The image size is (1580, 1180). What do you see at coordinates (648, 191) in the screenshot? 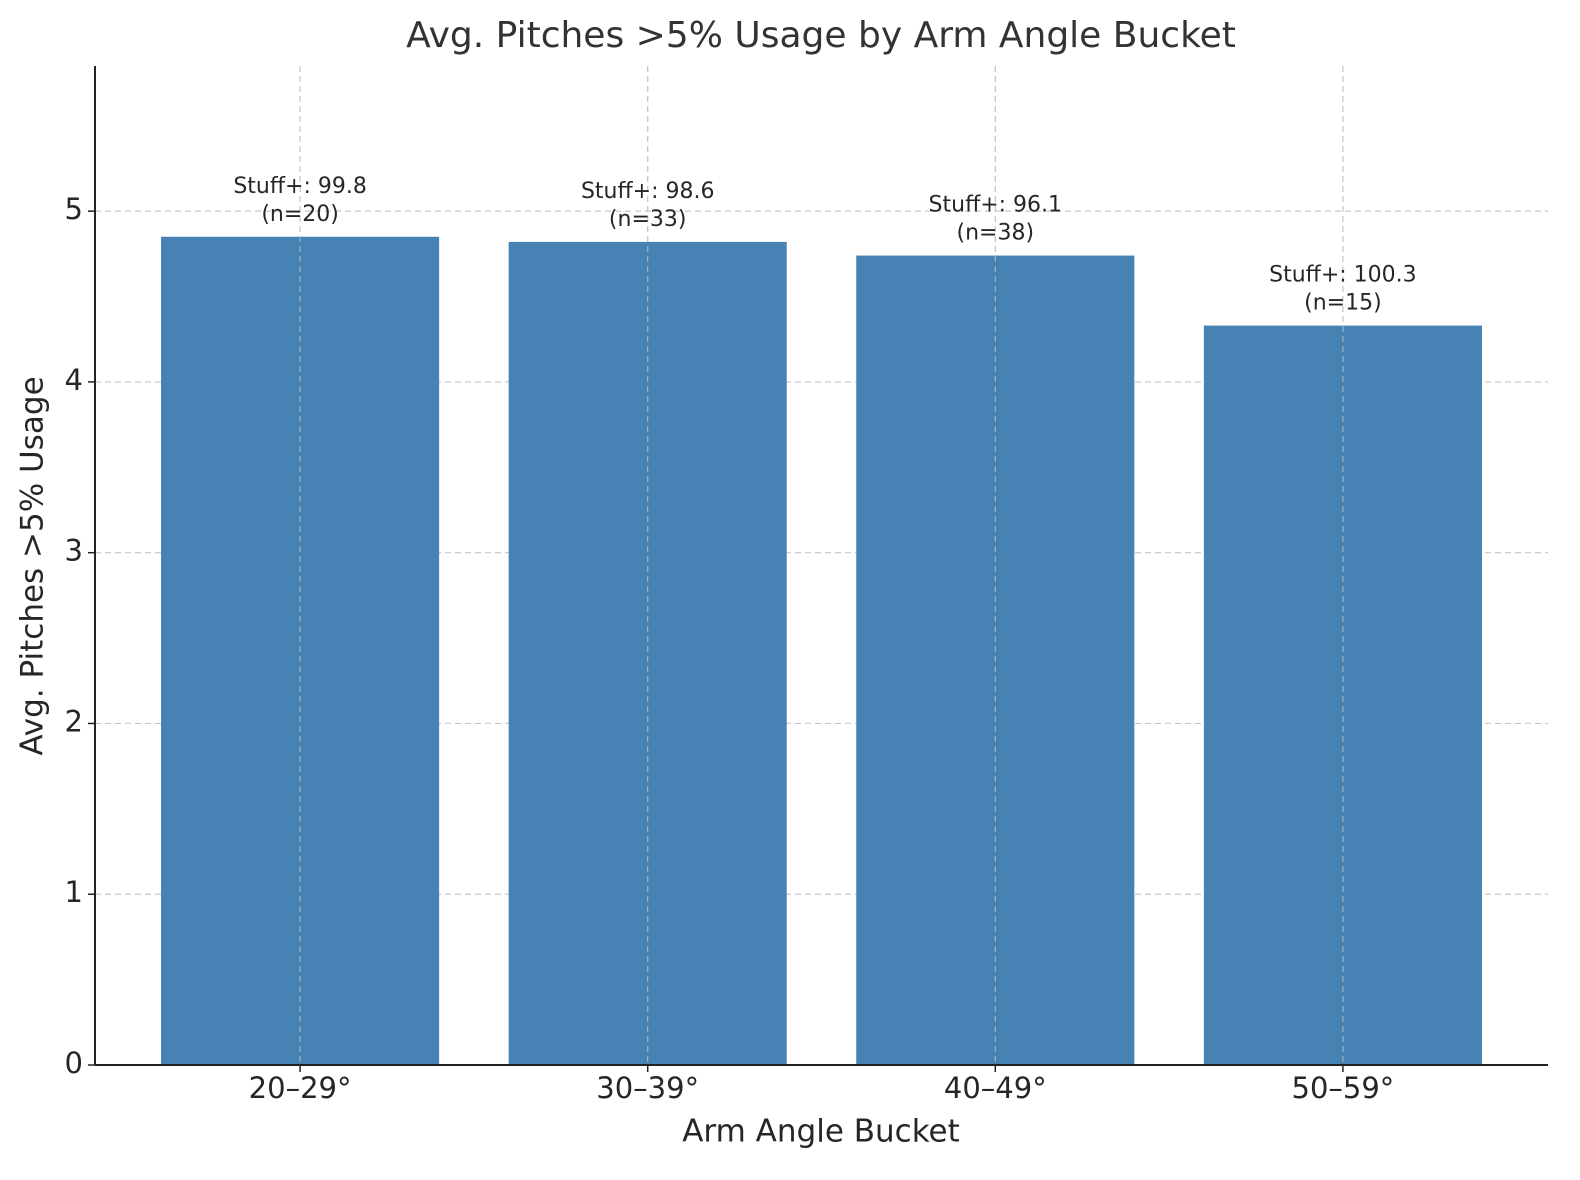
I see `bar-annotation: Stuff+: 98.6` at bounding box center [648, 191].